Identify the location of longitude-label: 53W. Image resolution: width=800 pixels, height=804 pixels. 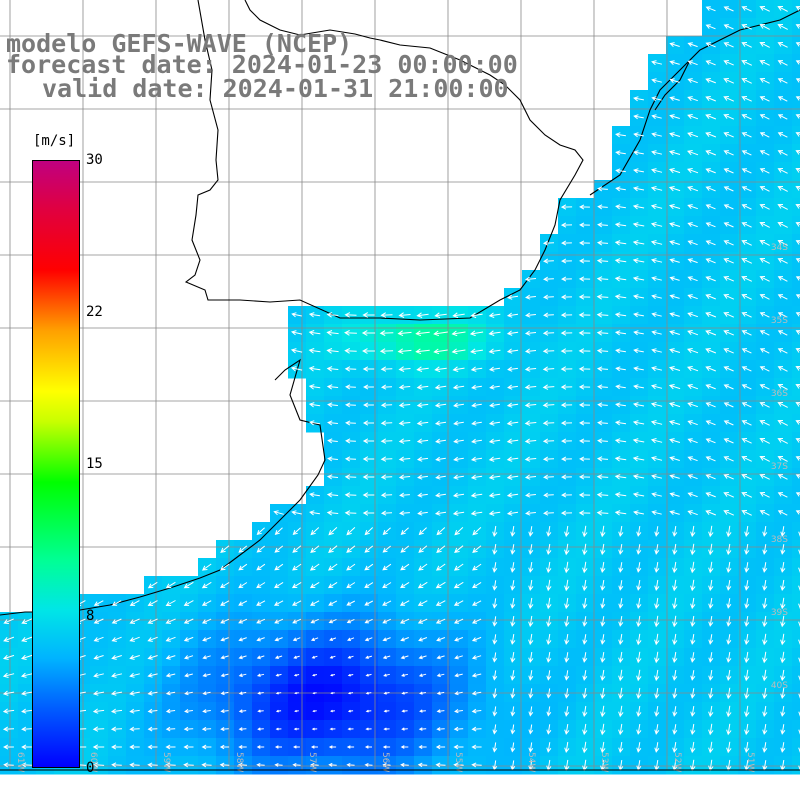
(604, 762).